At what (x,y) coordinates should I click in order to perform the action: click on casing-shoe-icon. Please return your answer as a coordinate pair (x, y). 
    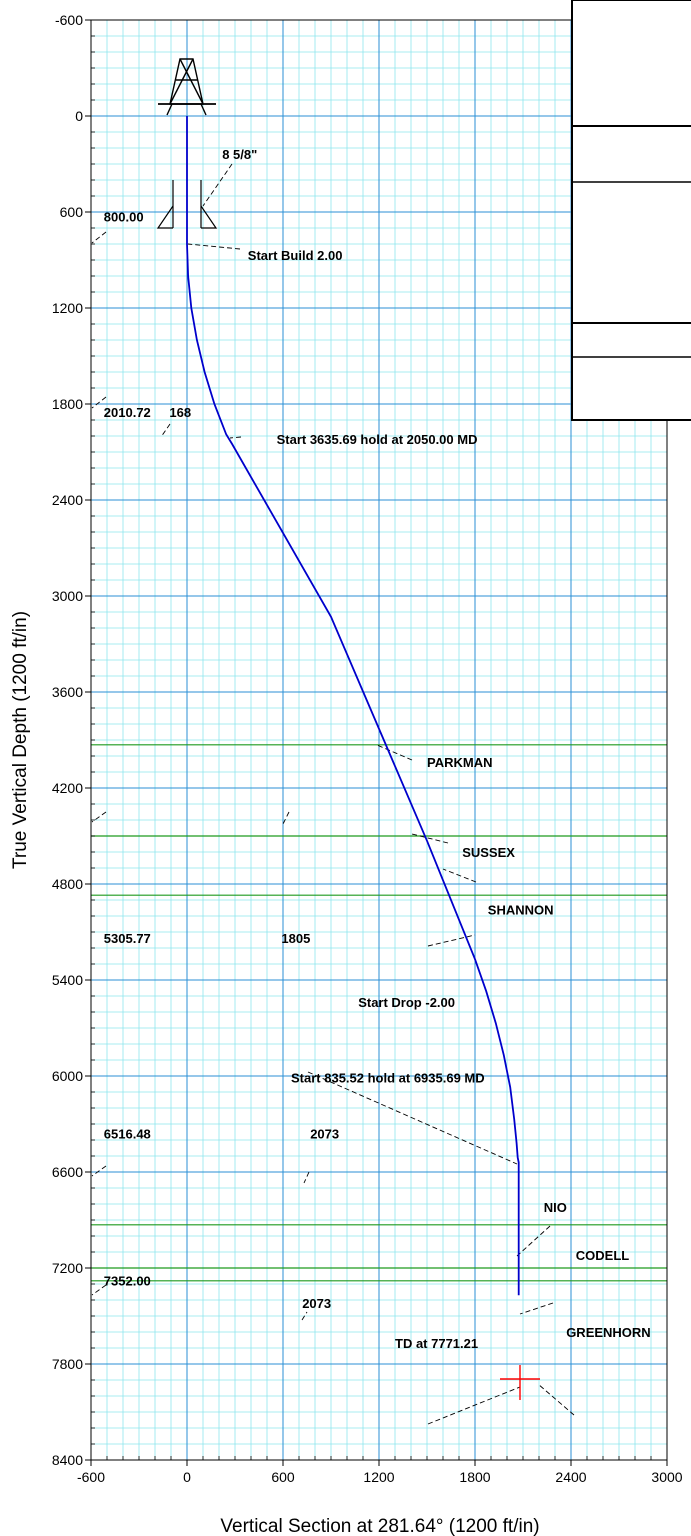
    Looking at the image, I should click on (187, 204).